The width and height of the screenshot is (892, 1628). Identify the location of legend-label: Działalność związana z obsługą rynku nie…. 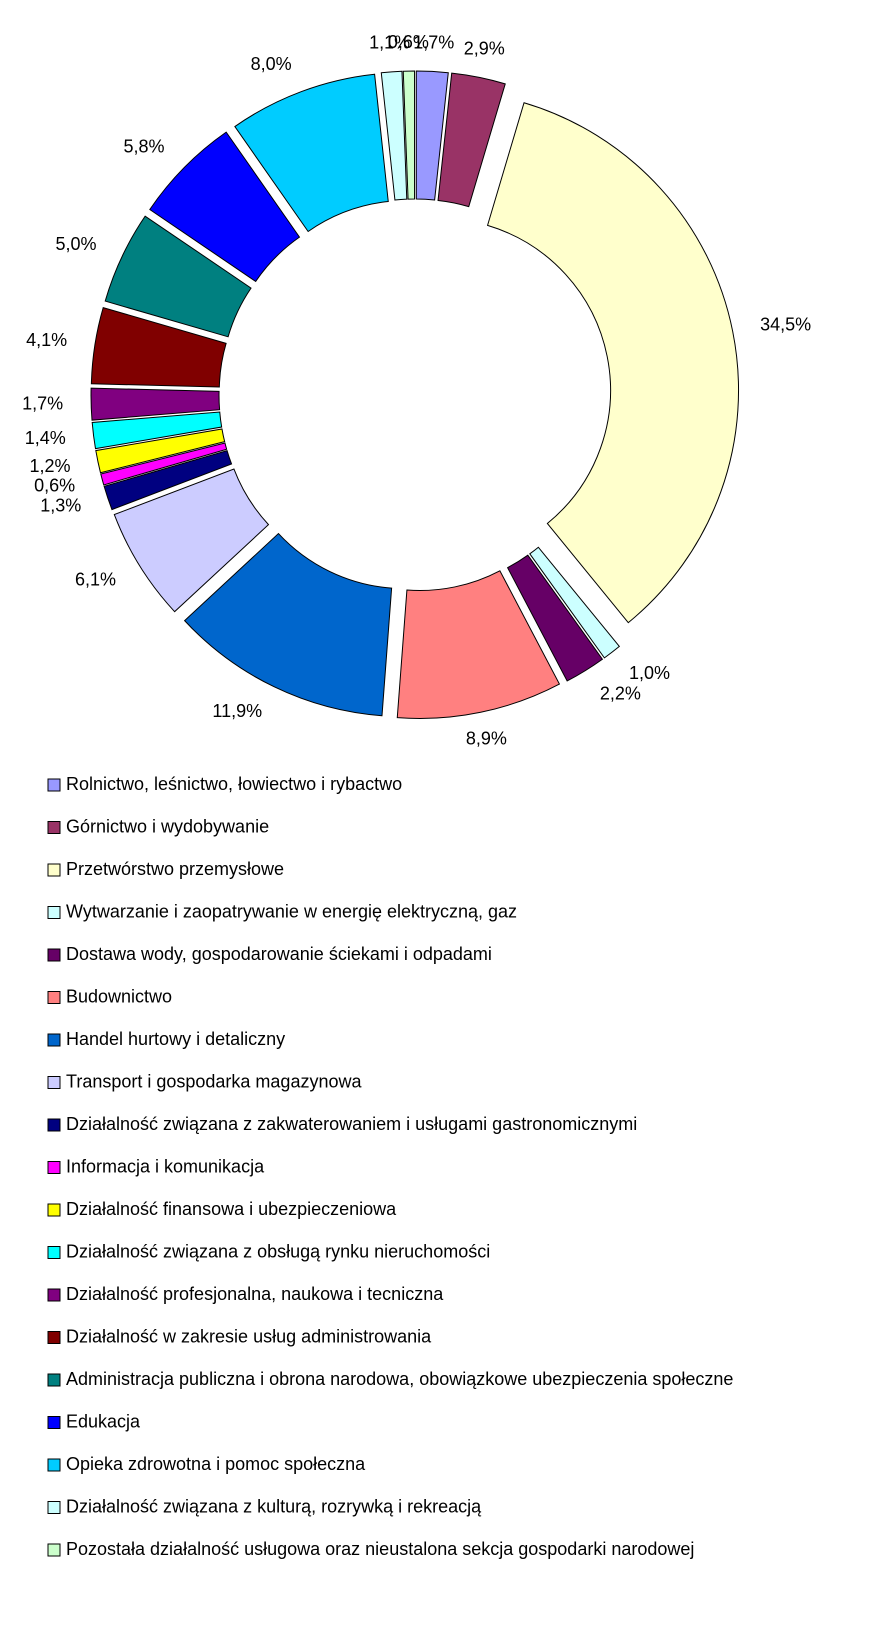
(278, 1251).